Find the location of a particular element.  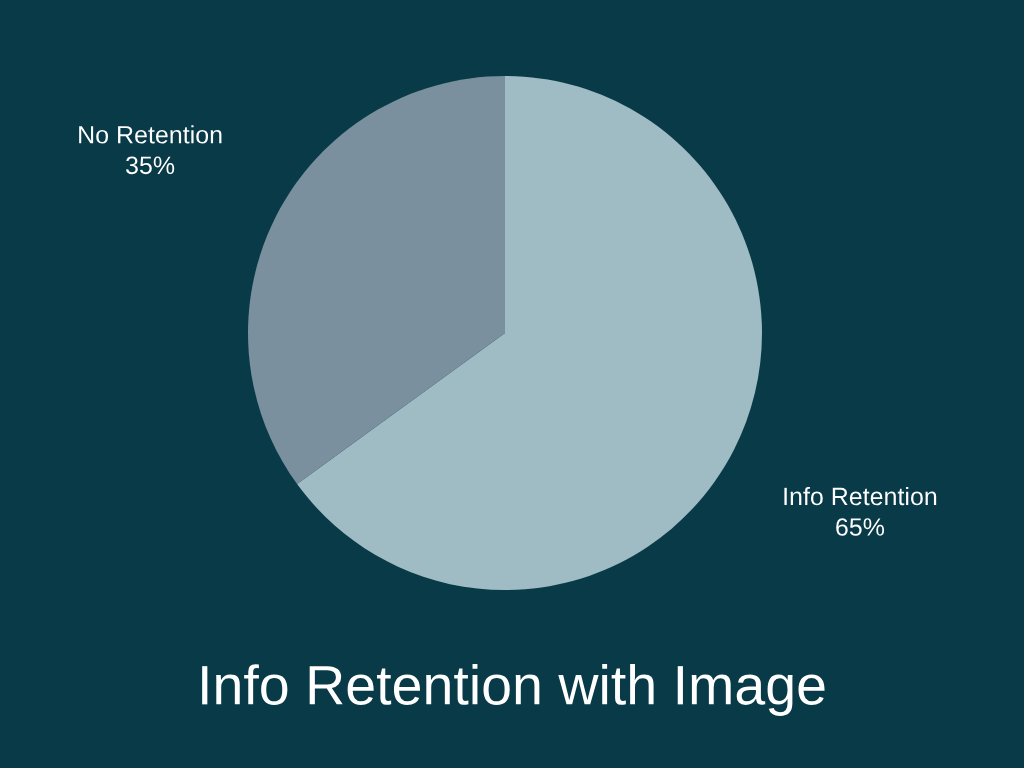

slice-label: No Retention is located at coordinates (150, 134).